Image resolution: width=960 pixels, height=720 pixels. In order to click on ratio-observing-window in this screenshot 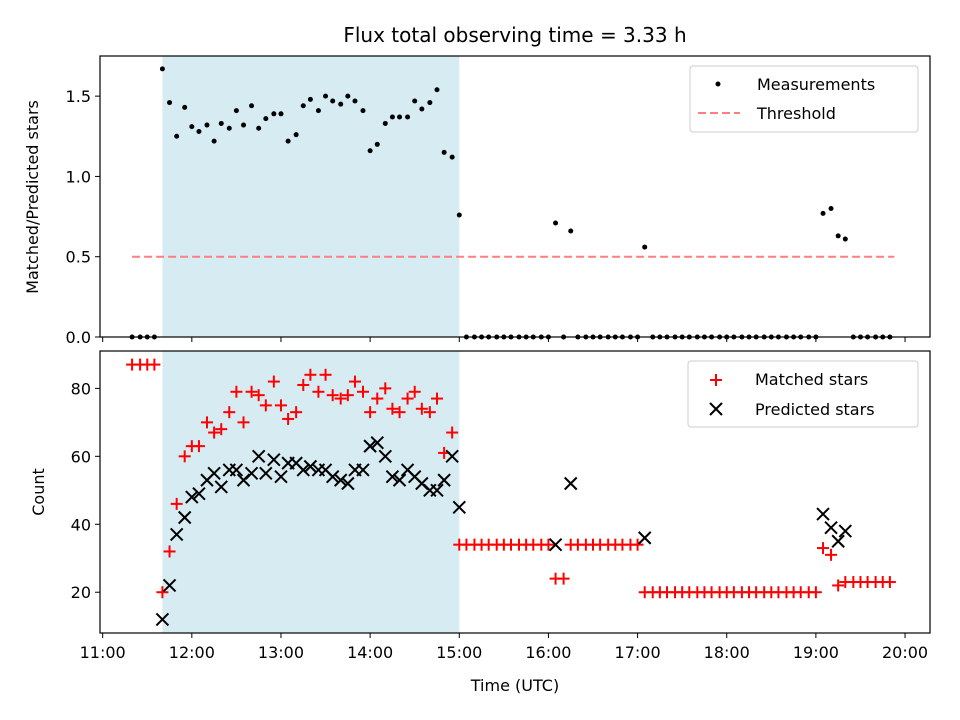, I will do `click(311, 196)`.